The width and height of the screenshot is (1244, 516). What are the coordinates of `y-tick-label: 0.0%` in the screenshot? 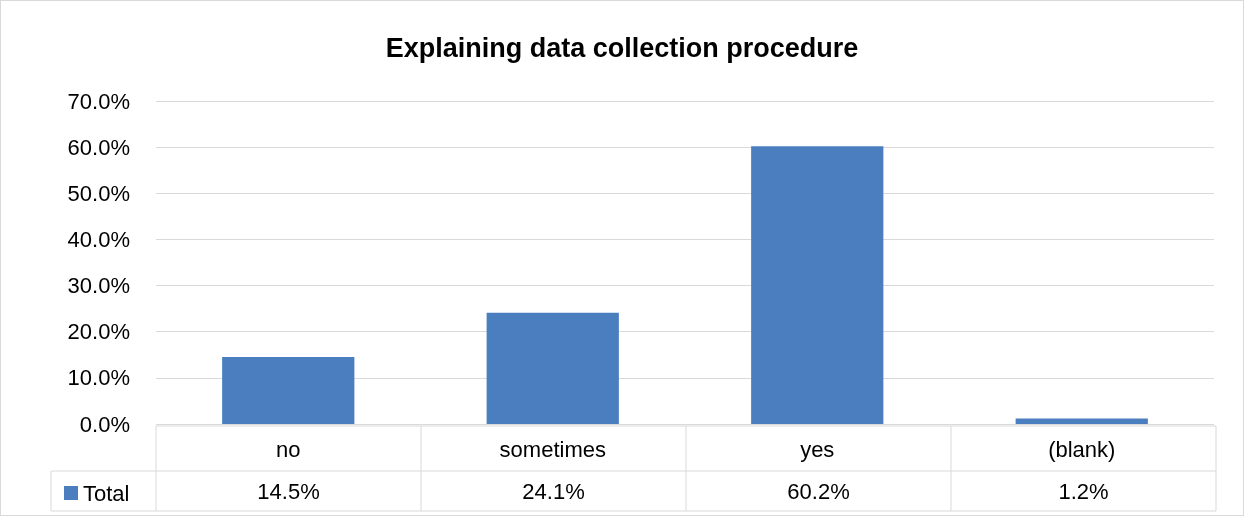 It's located at (104, 424).